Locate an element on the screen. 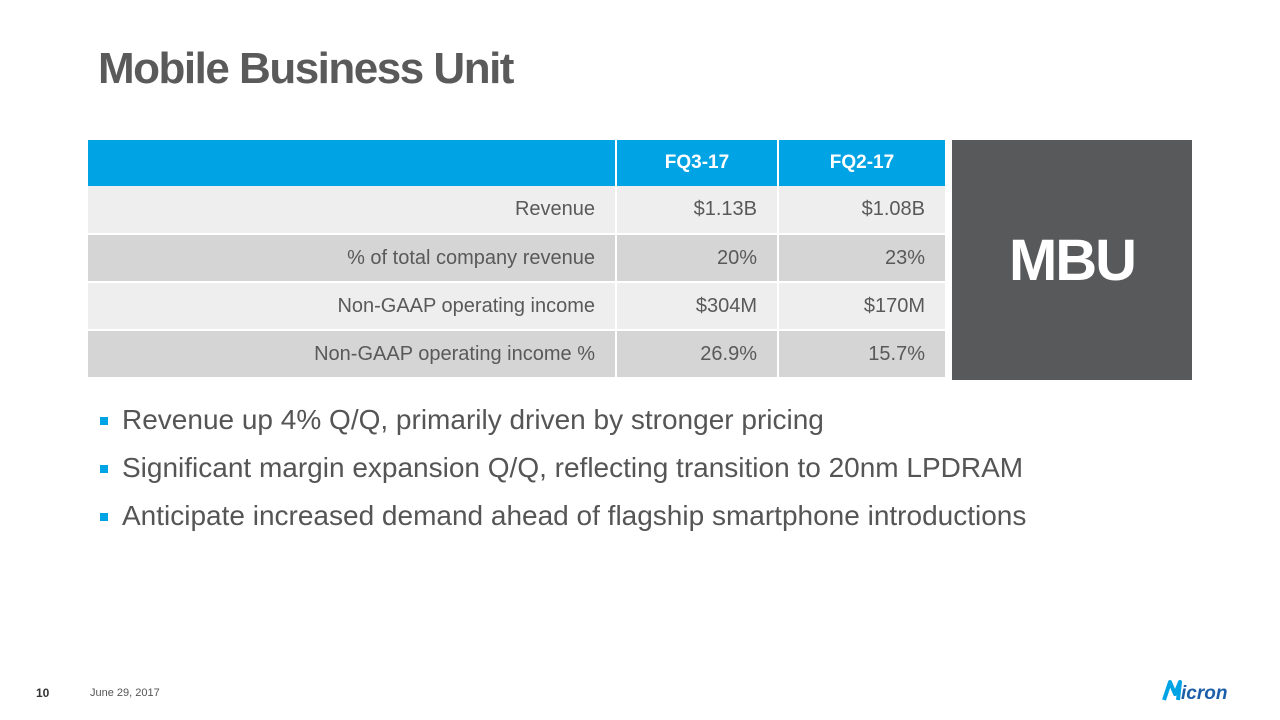  table-row: % of total company revenue 20% 23% is located at coordinates (516, 258).